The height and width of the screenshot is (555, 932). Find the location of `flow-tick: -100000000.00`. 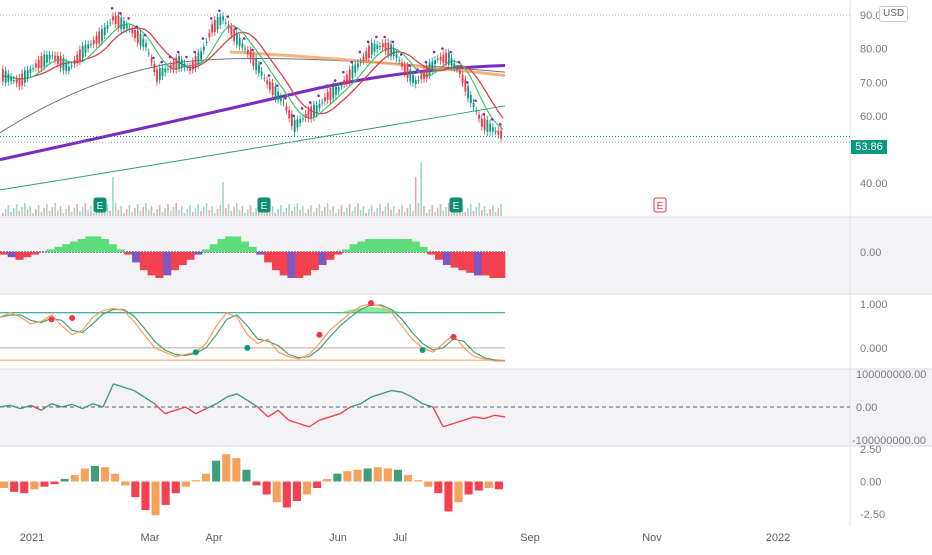

flow-tick: -100000000.00 is located at coordinates (889, 441).